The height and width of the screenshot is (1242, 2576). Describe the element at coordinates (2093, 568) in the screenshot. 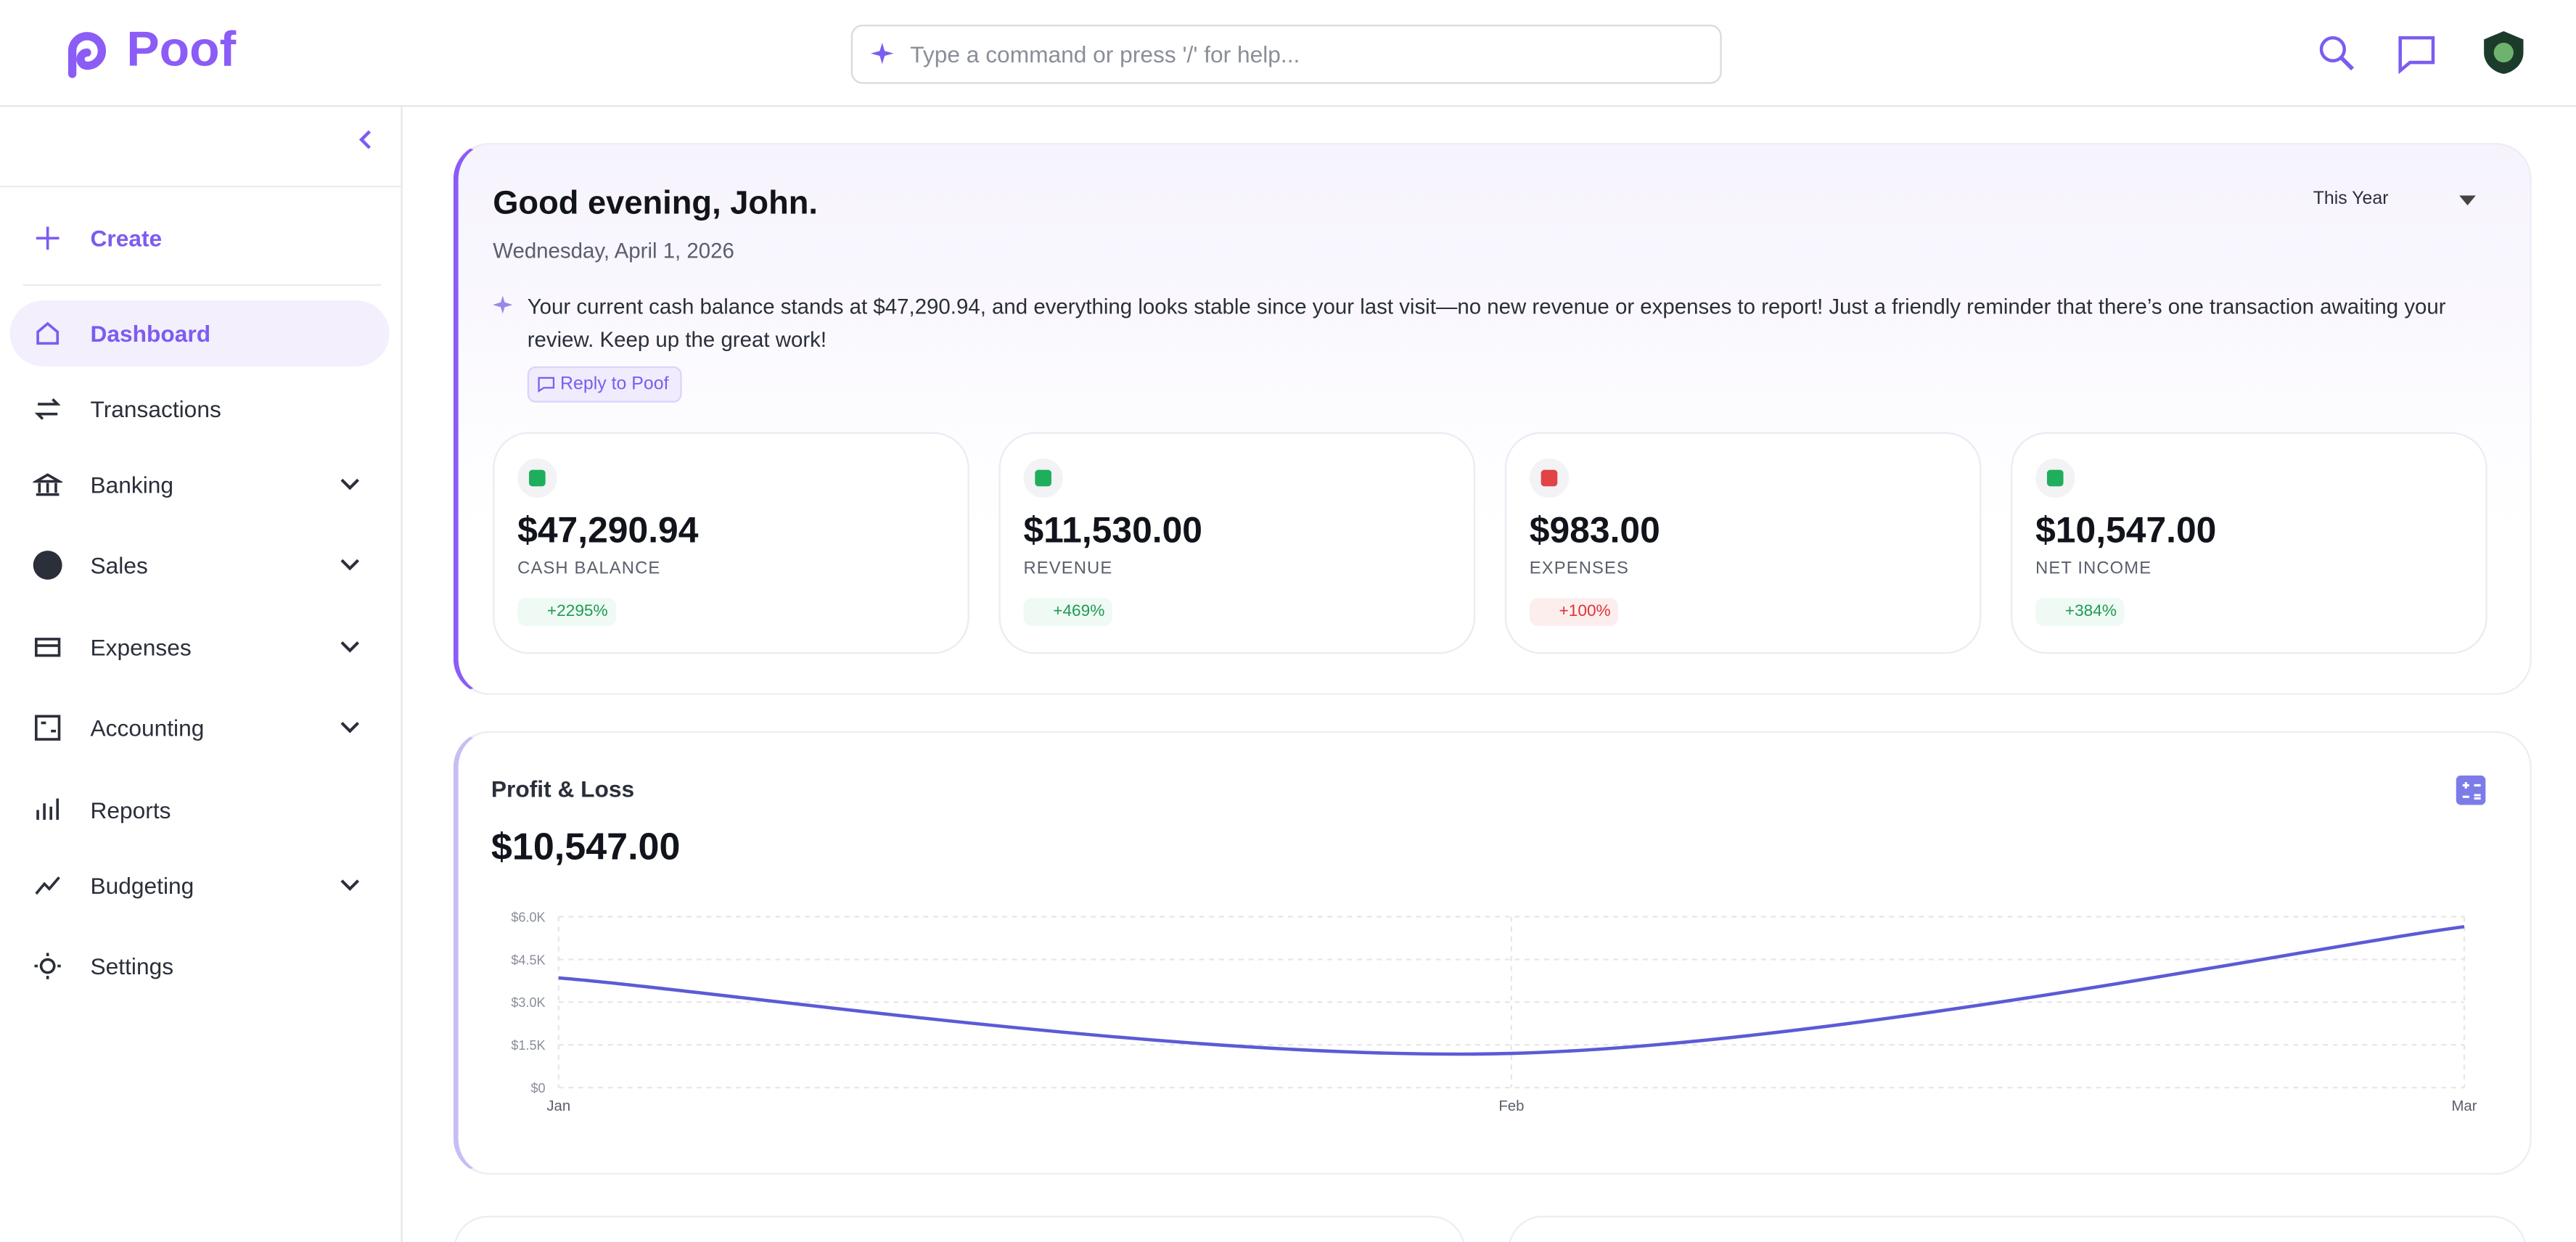

I see `stat-label: NET INCOME` at that location.